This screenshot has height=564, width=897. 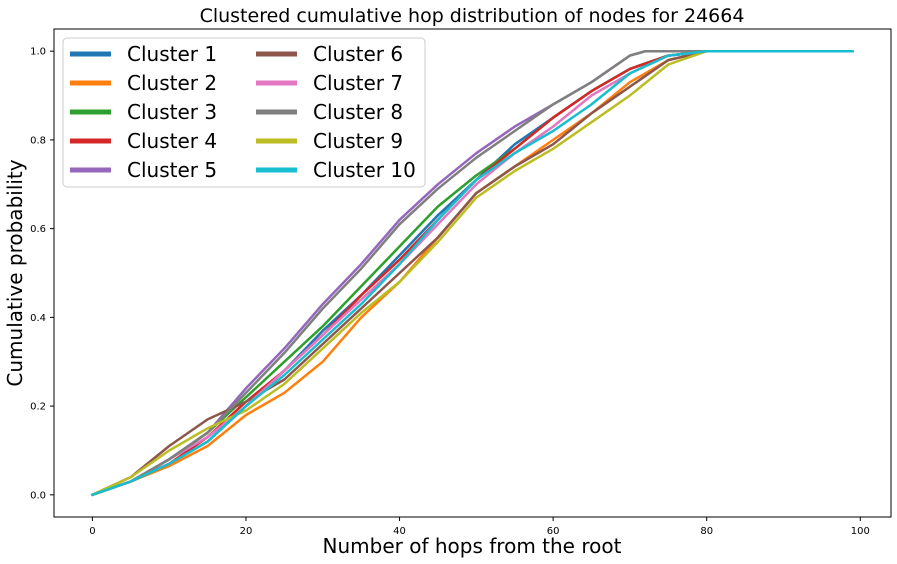 What do you see at coordinates (172, 83) in the screenshot?
I see `legend-label-cluster-2: Cluster 2` at bounding box center [172, 83].